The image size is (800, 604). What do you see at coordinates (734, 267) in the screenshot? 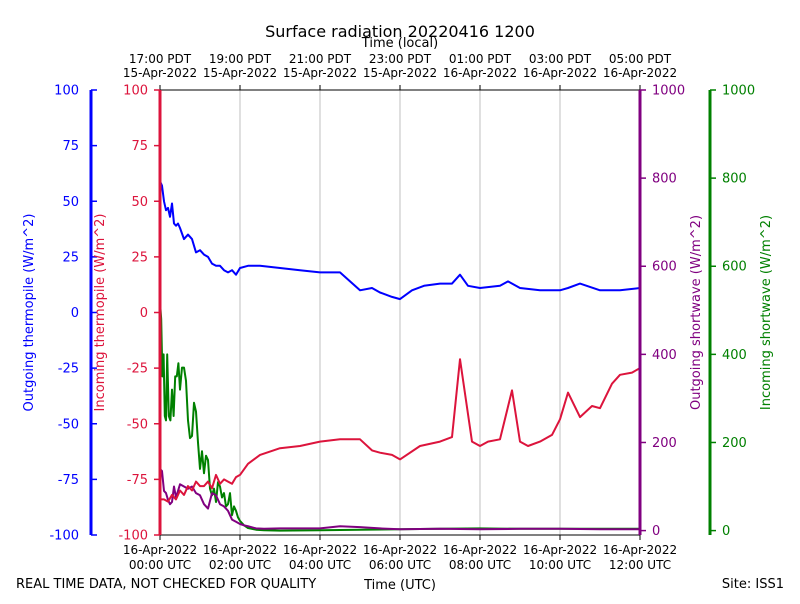
I see `y-tick-label-incoming-shortwave: 600` at bounding box center [734, 267].